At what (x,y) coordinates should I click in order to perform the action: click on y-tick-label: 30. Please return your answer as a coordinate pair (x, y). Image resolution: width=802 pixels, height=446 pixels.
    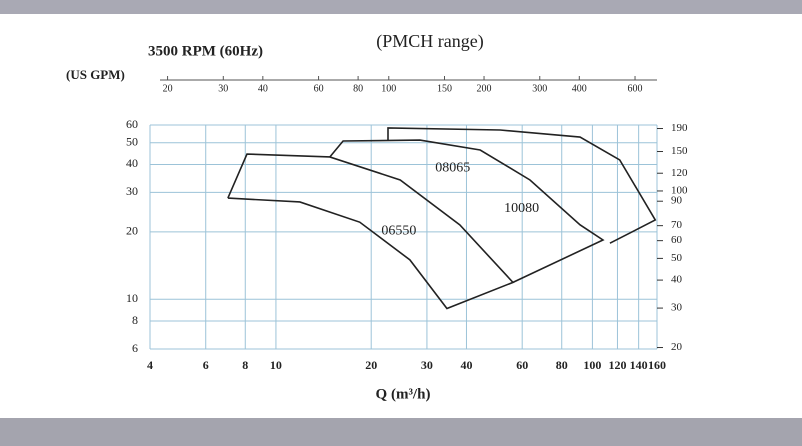
    Looking at the image, I should click on (132, 191).